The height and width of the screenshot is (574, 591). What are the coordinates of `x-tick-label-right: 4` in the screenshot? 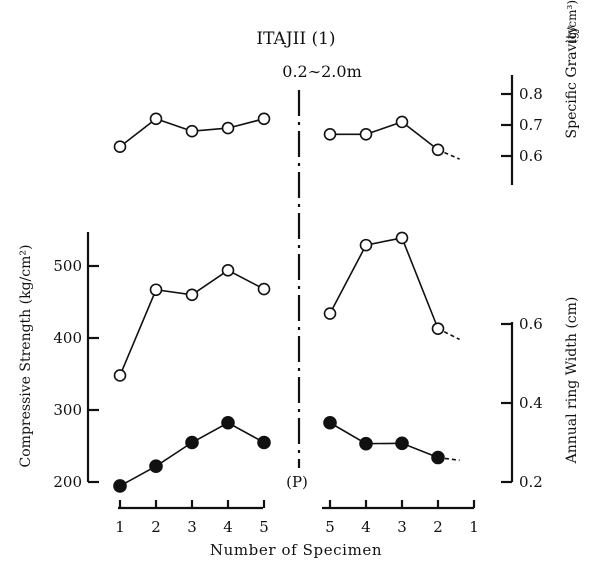 It's located at (366, 527).